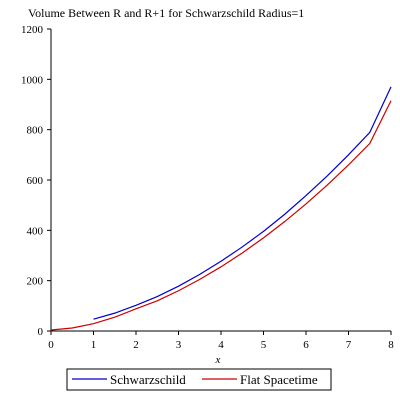 The height and width of the screenshot is (400, 400). Describe the element at coordinates (32, 30) in the screenshot. I see `y-tick-label: 1200` at that location.